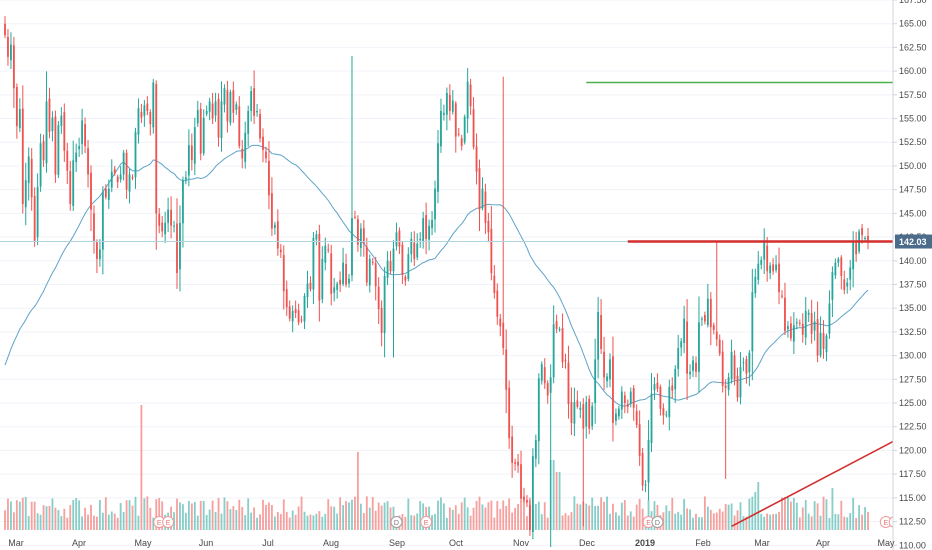  What do you see at coordinates (648, 523) in the screenshot?
I see `event-marker-label: E` at bounding box center [648, 523].